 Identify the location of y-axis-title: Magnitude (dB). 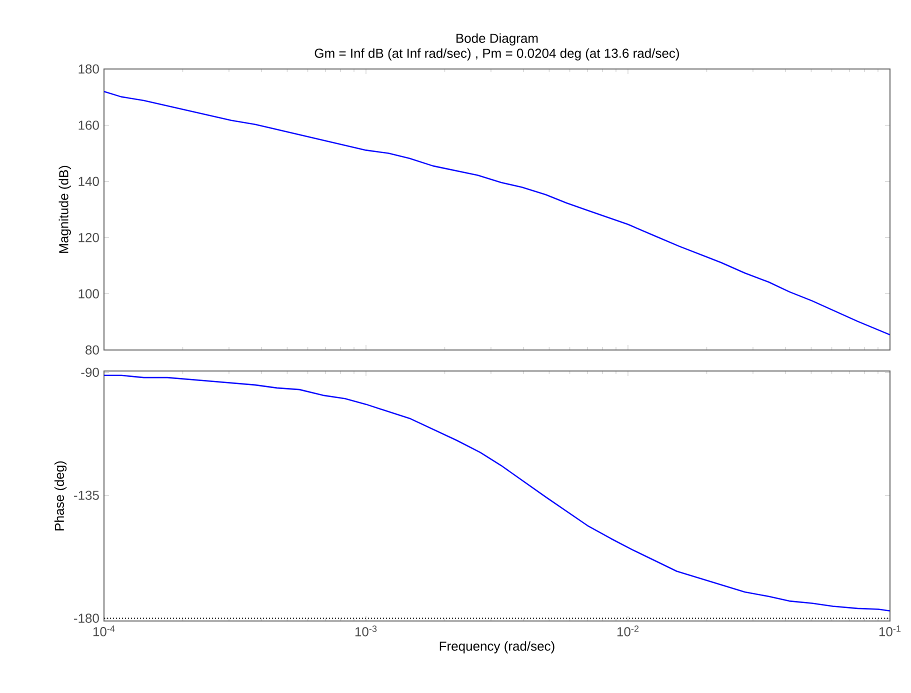
(64, 209).